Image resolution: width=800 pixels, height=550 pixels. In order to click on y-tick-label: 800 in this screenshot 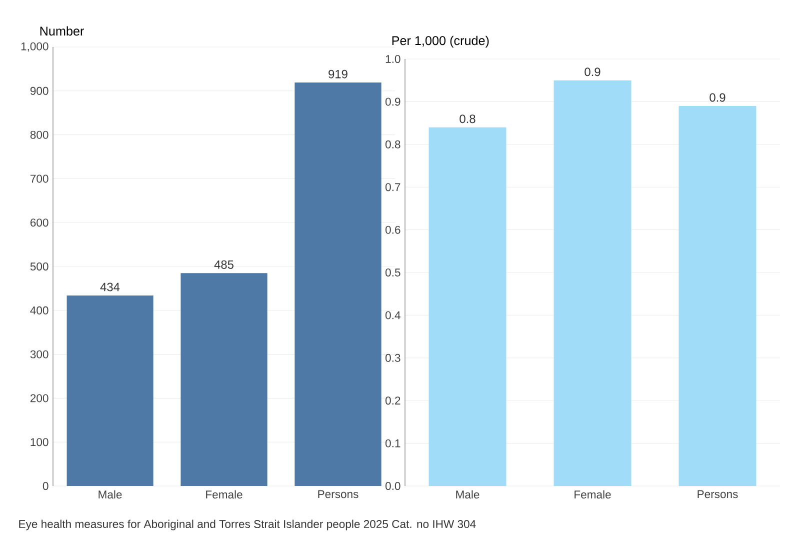, I will do `click(39, 134)`.